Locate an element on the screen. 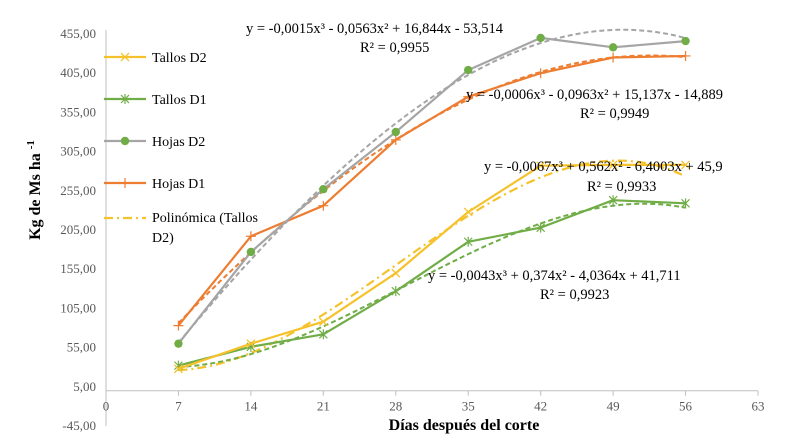 Image resolution: width=800 pixels, height=439 pixels. x-tick-label-4: 28 is located at coordinates (395, 406).